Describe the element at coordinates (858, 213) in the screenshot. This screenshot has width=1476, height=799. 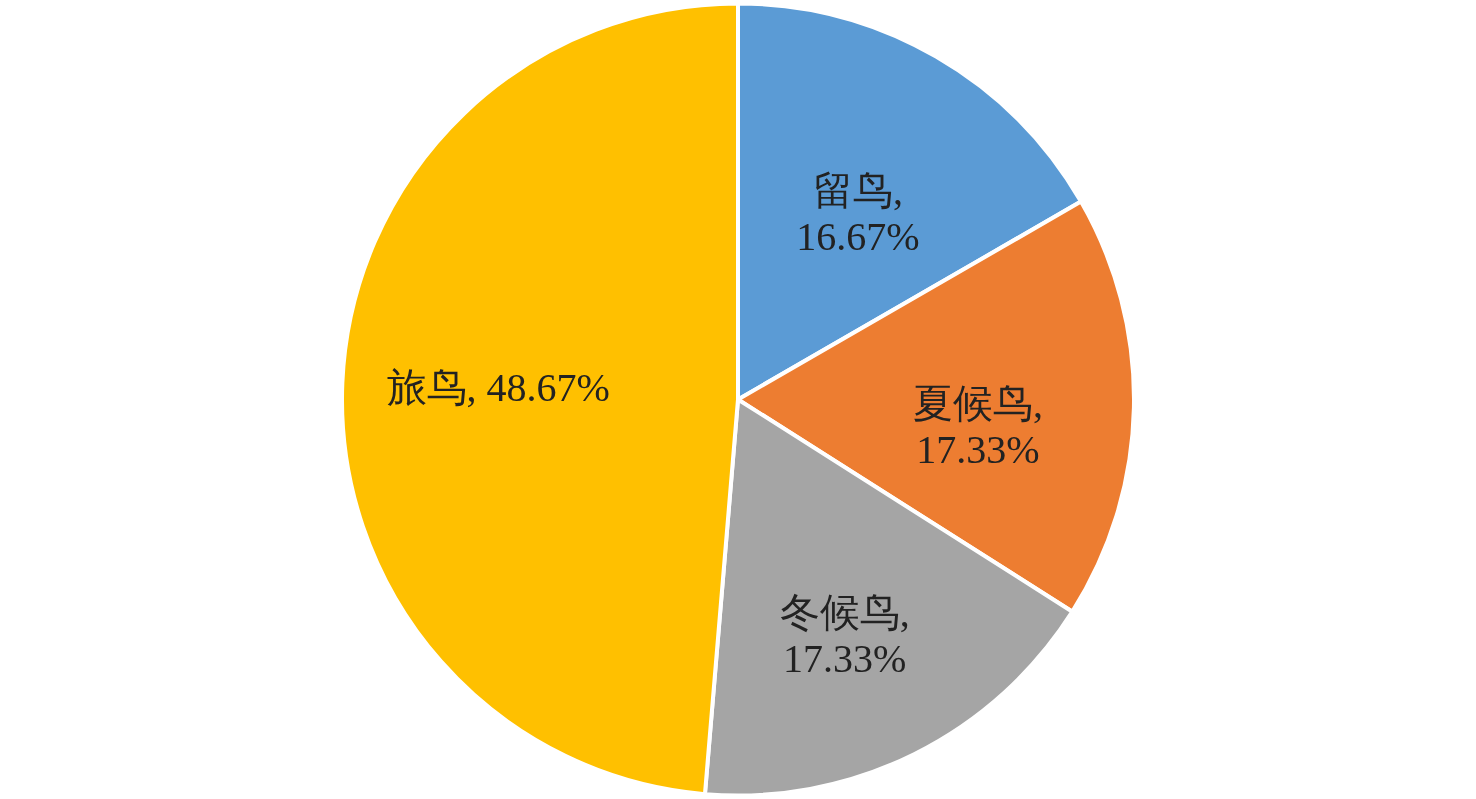
I see `slice-label: 留鸟, 16.67%` at that location.